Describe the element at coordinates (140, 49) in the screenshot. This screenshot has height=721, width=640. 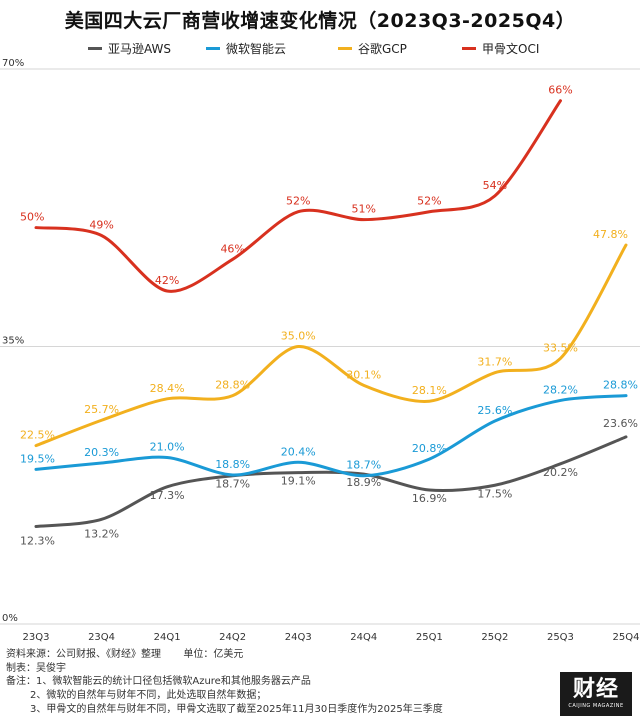
I see `legend-label-aws: 亚马逊AWS` at that location.